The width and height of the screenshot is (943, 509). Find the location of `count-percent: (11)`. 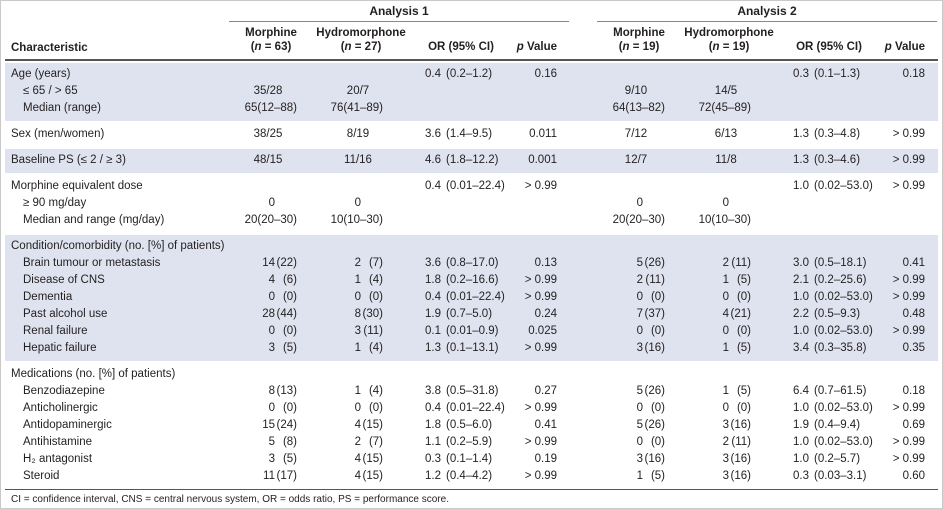

count-percent: (11) is located at coordinates (655, 280).